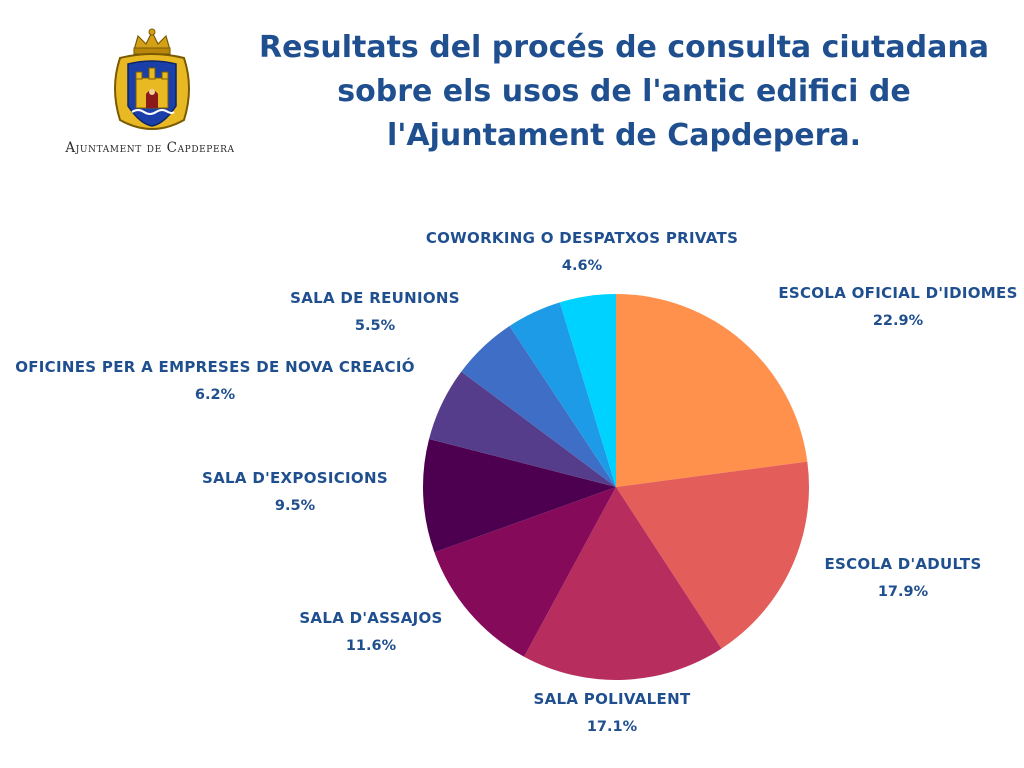 The width and height of the screenshot is (1024, 768). What do you see at coordinates (897, 293) in the screenshot?
I see `slice-label: ESCOLA OFICIAL D'IDIOMES` at bounding box center [897, 293].